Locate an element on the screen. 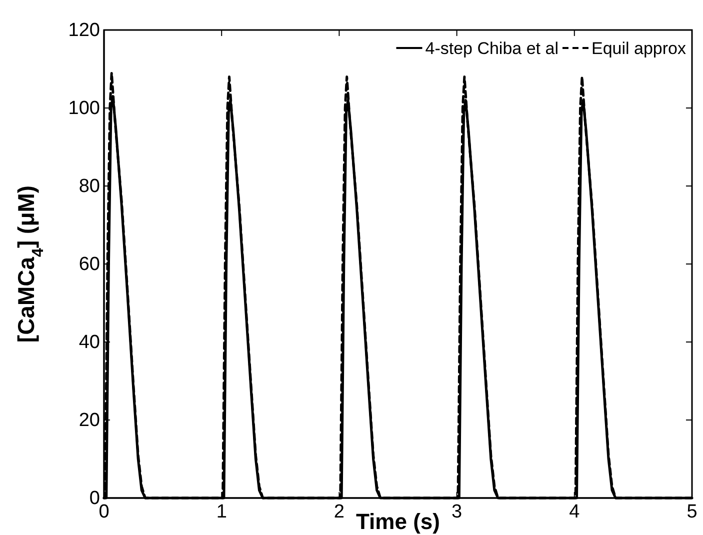 This screenshot has width=703, height=535. y-tick-label: 20 is located at coordinates (89, 421).